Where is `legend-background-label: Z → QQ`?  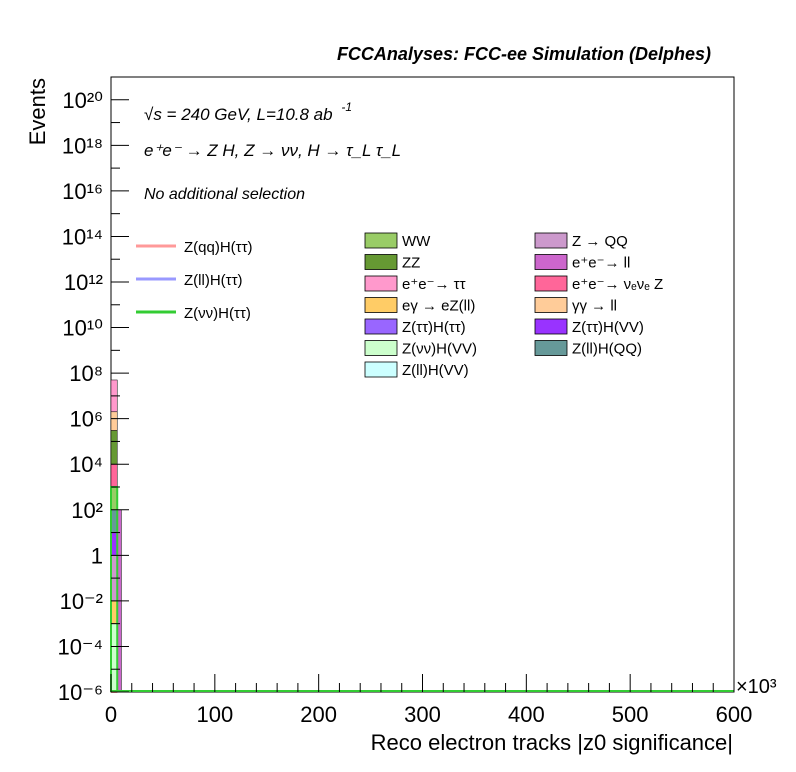 legend-background-label: Z → QQ is located at coordinates (600, 241).